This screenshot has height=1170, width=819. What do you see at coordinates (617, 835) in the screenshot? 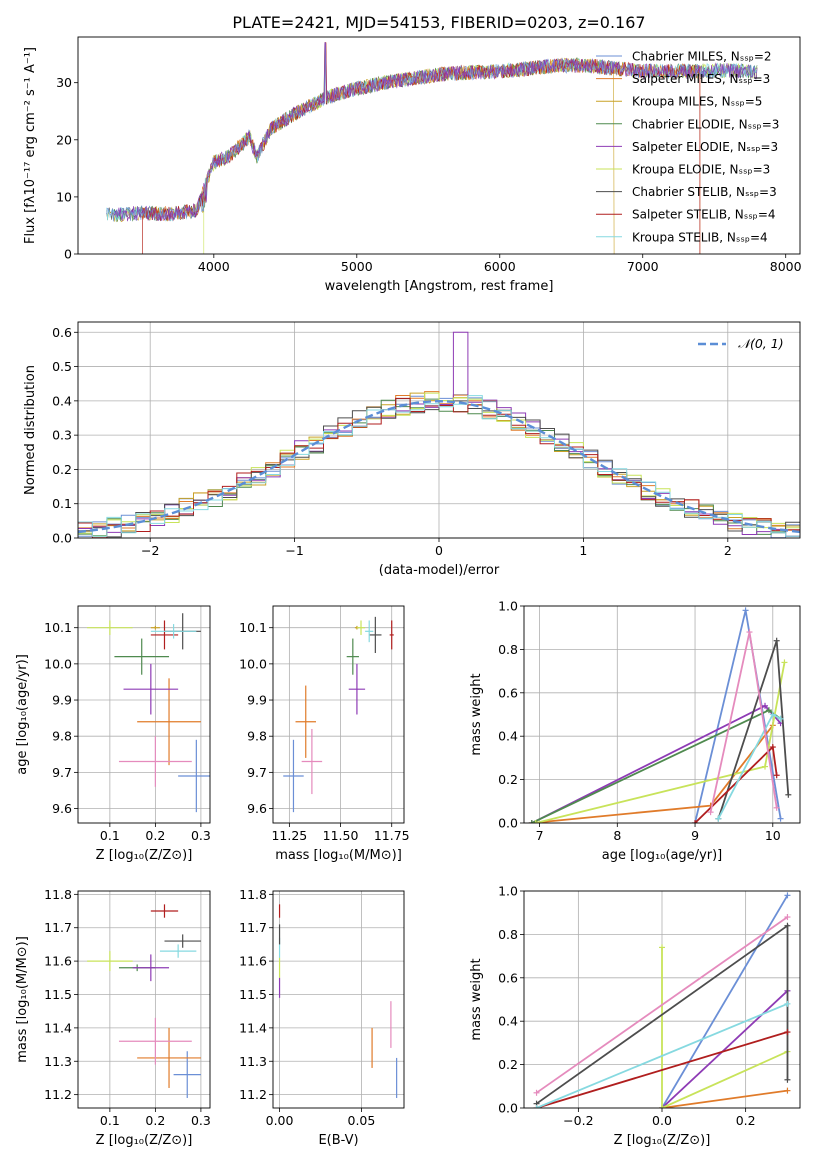
I see `x-tick-label: 8` at bounding box center [617, 835].